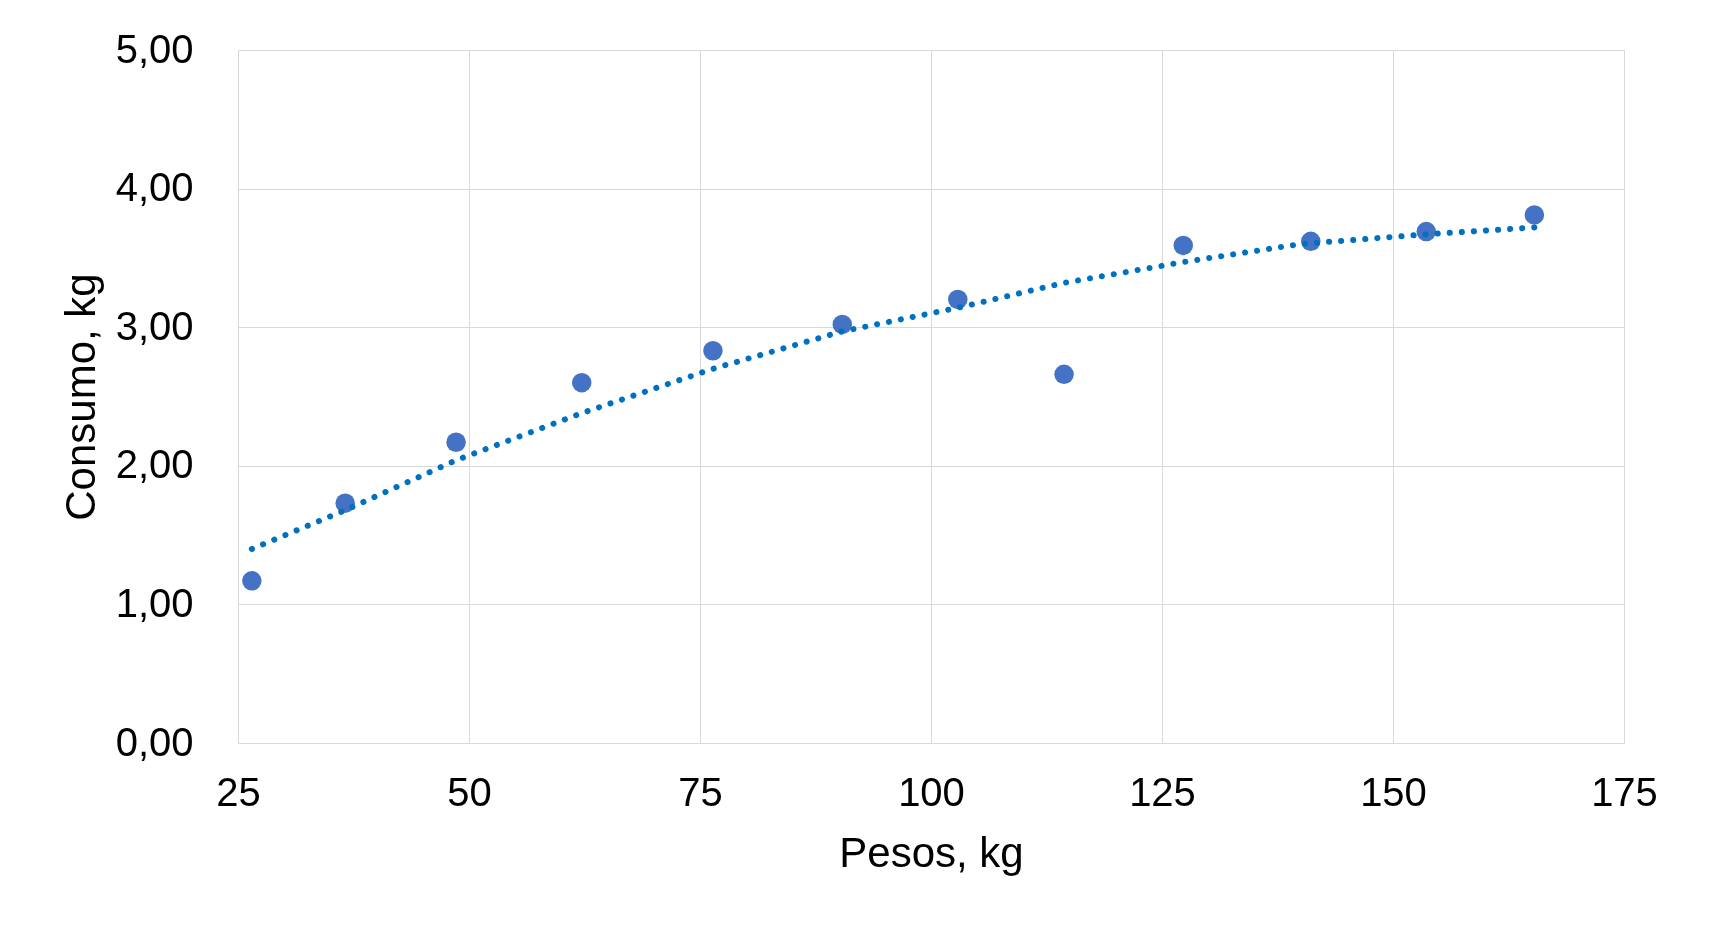 This screenshot has height=925, width=1712. What do you see at coordinates (238, 791) in the screenshot?
I see `x-tick-label: 25` at bounding box center [238, 791].